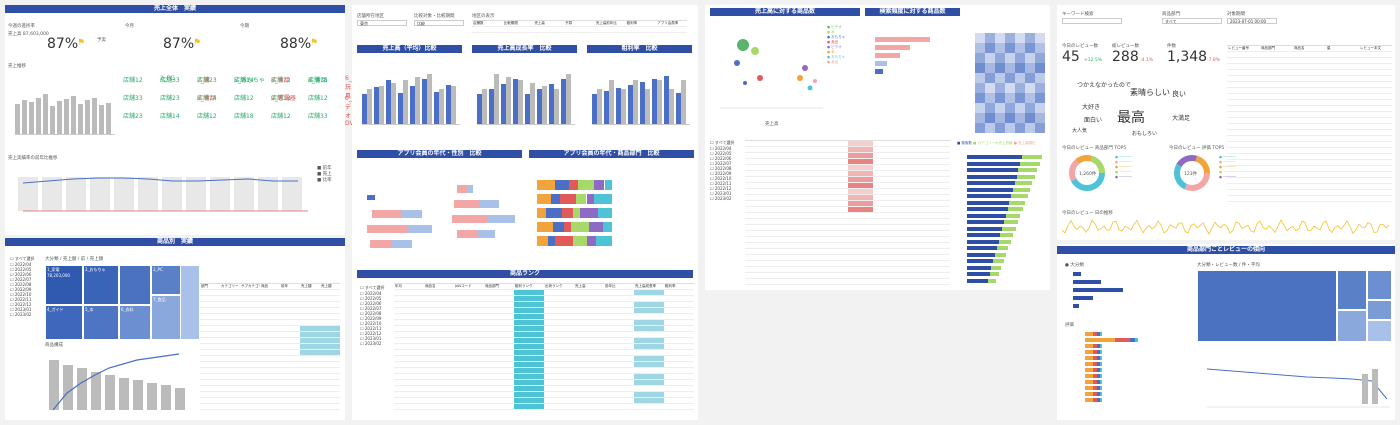 The height and width of the screenshot is (425, 1400). What do you see at coordinates (101, 322) in the screenshot?
I see `treemap-tile: 5_本` at bounding box center [101, 322].